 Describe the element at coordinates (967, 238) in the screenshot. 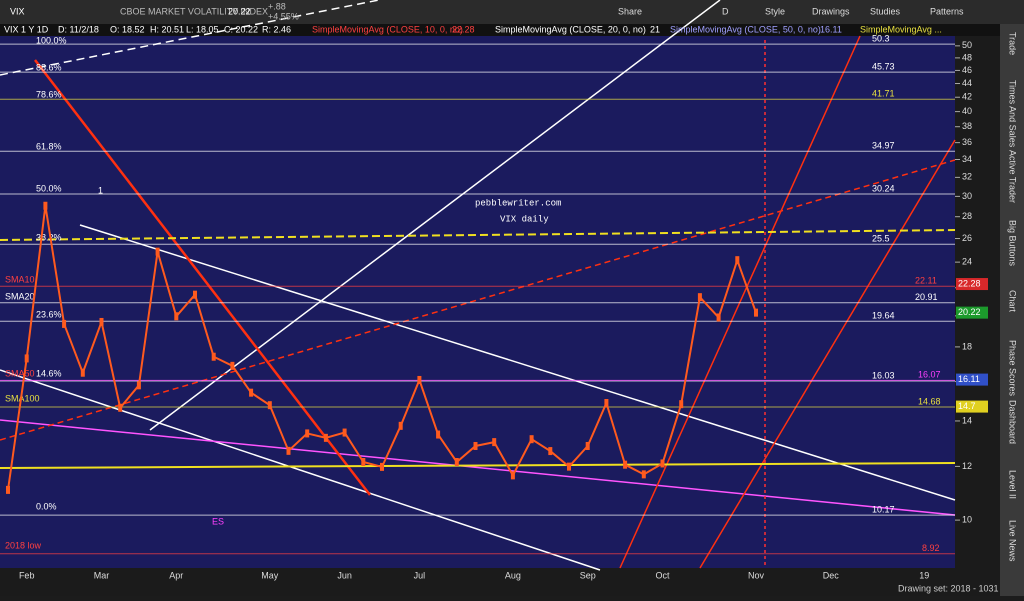

I see `y-tick-label: 26` at that location.